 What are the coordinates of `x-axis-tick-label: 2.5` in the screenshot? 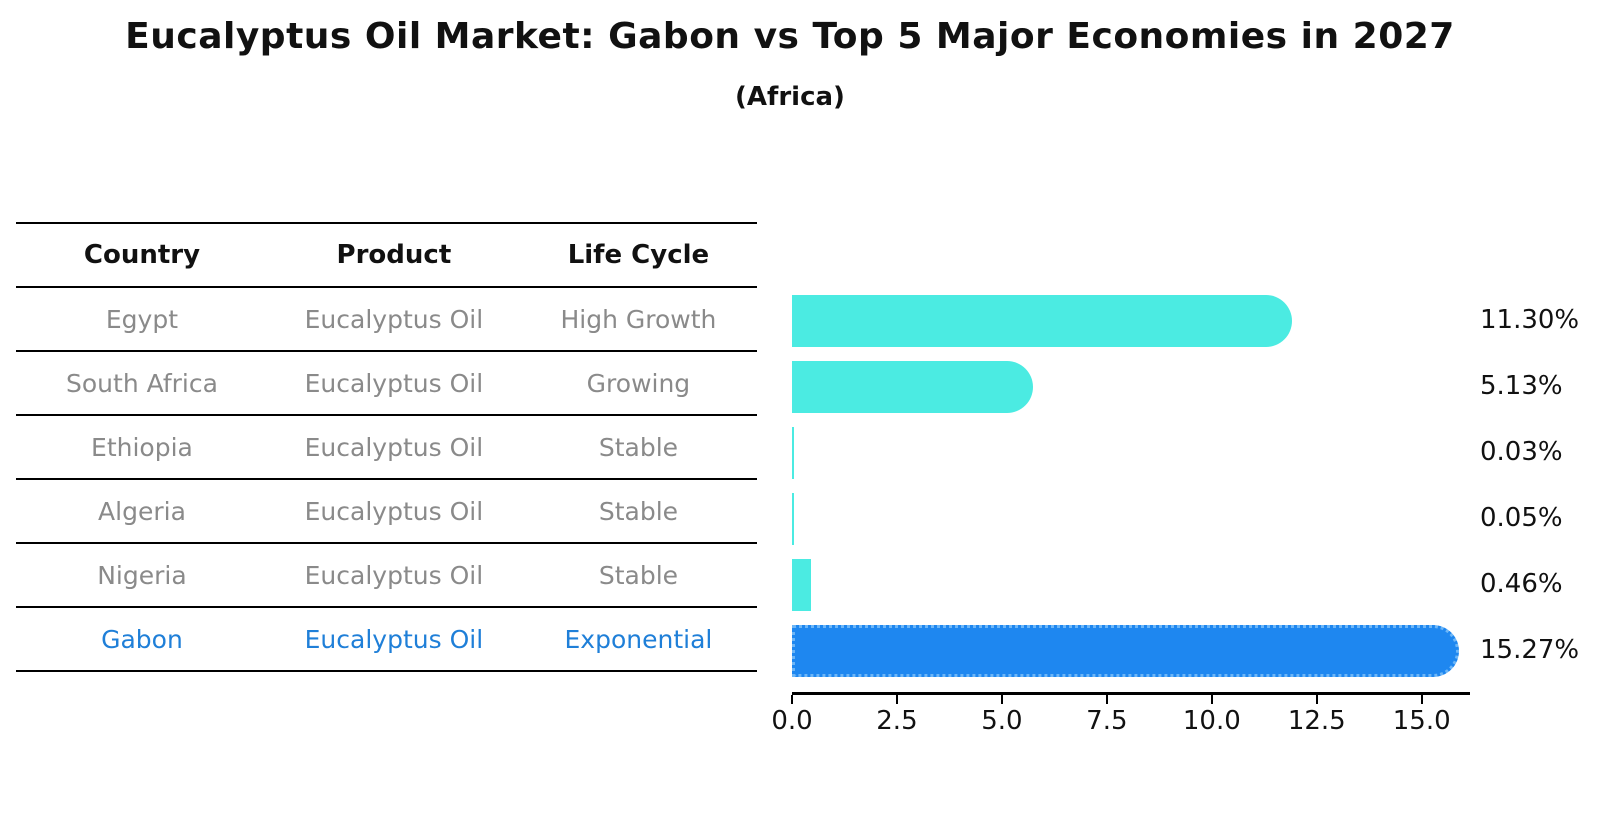 It's located at (897, 721).